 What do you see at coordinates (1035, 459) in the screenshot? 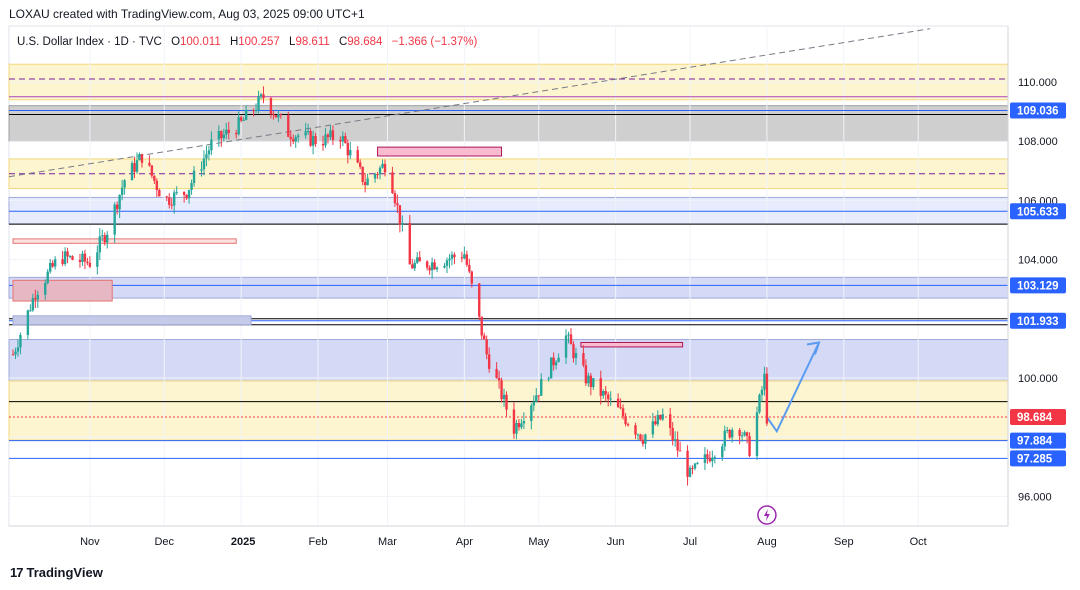
I see `price-label-6: 97.285` at bounding box center [1035, 459].